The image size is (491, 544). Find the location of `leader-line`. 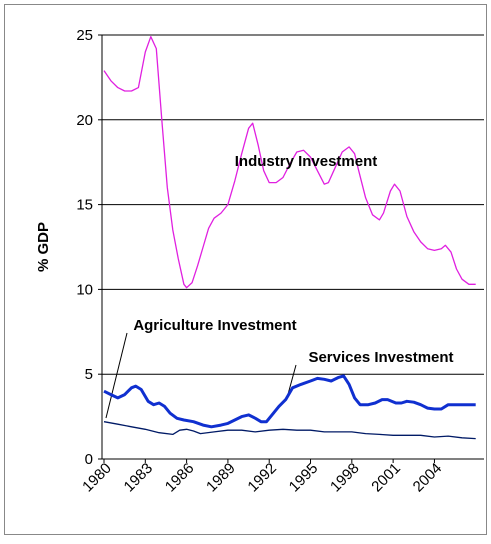

leader-line is located at coordinates (116, 375).